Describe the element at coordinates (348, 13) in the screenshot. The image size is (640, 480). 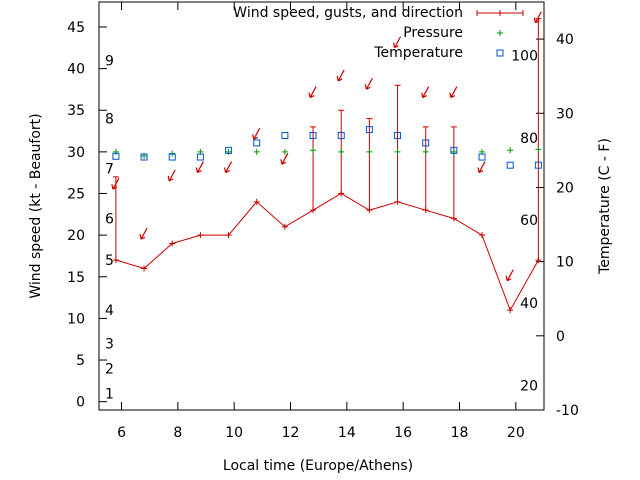
I see `legend-label: Wind speed, gusts, and direction` at that location.